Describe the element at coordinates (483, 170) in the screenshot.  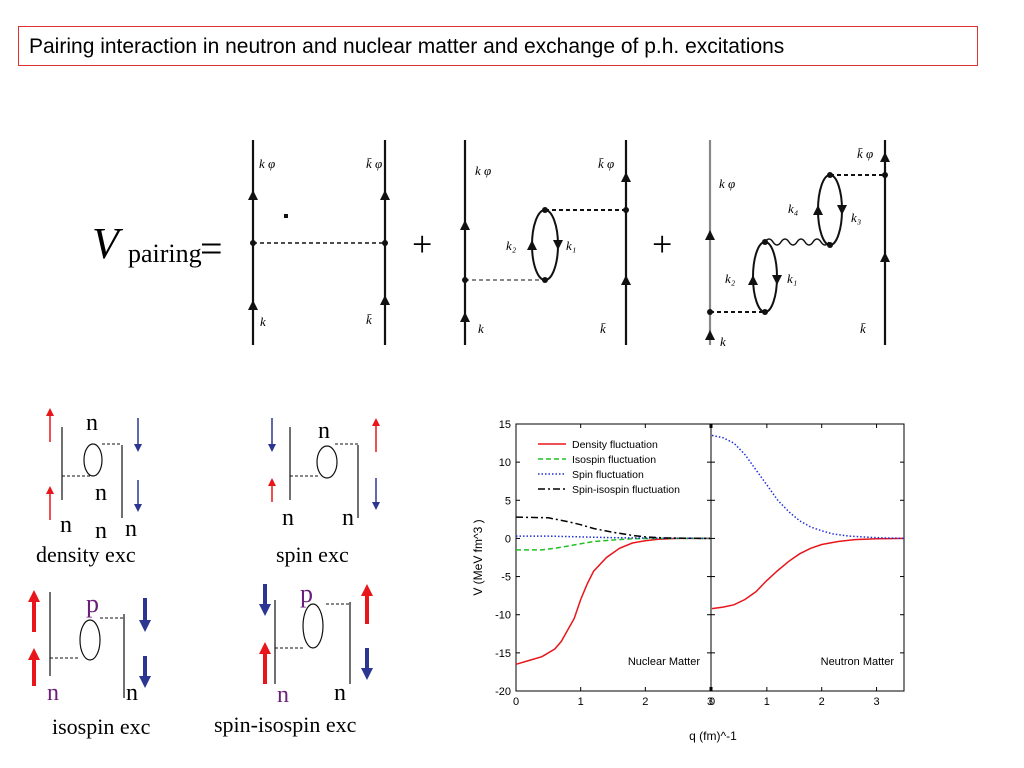
I see `label-k-phi-2: k φ` at that location.